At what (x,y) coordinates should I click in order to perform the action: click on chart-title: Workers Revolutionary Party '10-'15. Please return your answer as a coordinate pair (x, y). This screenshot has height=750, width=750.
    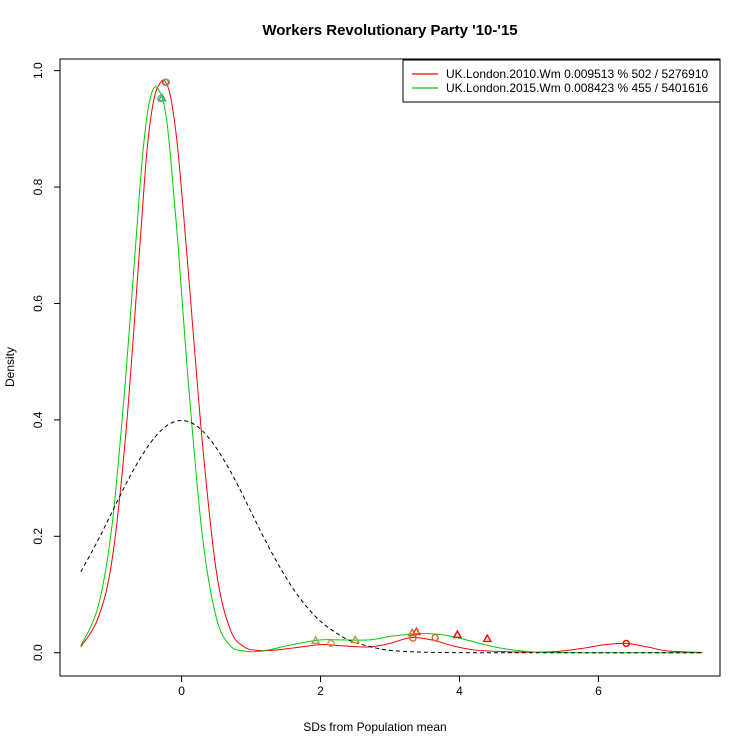
    Looking at the image, I should click on (389, 30).